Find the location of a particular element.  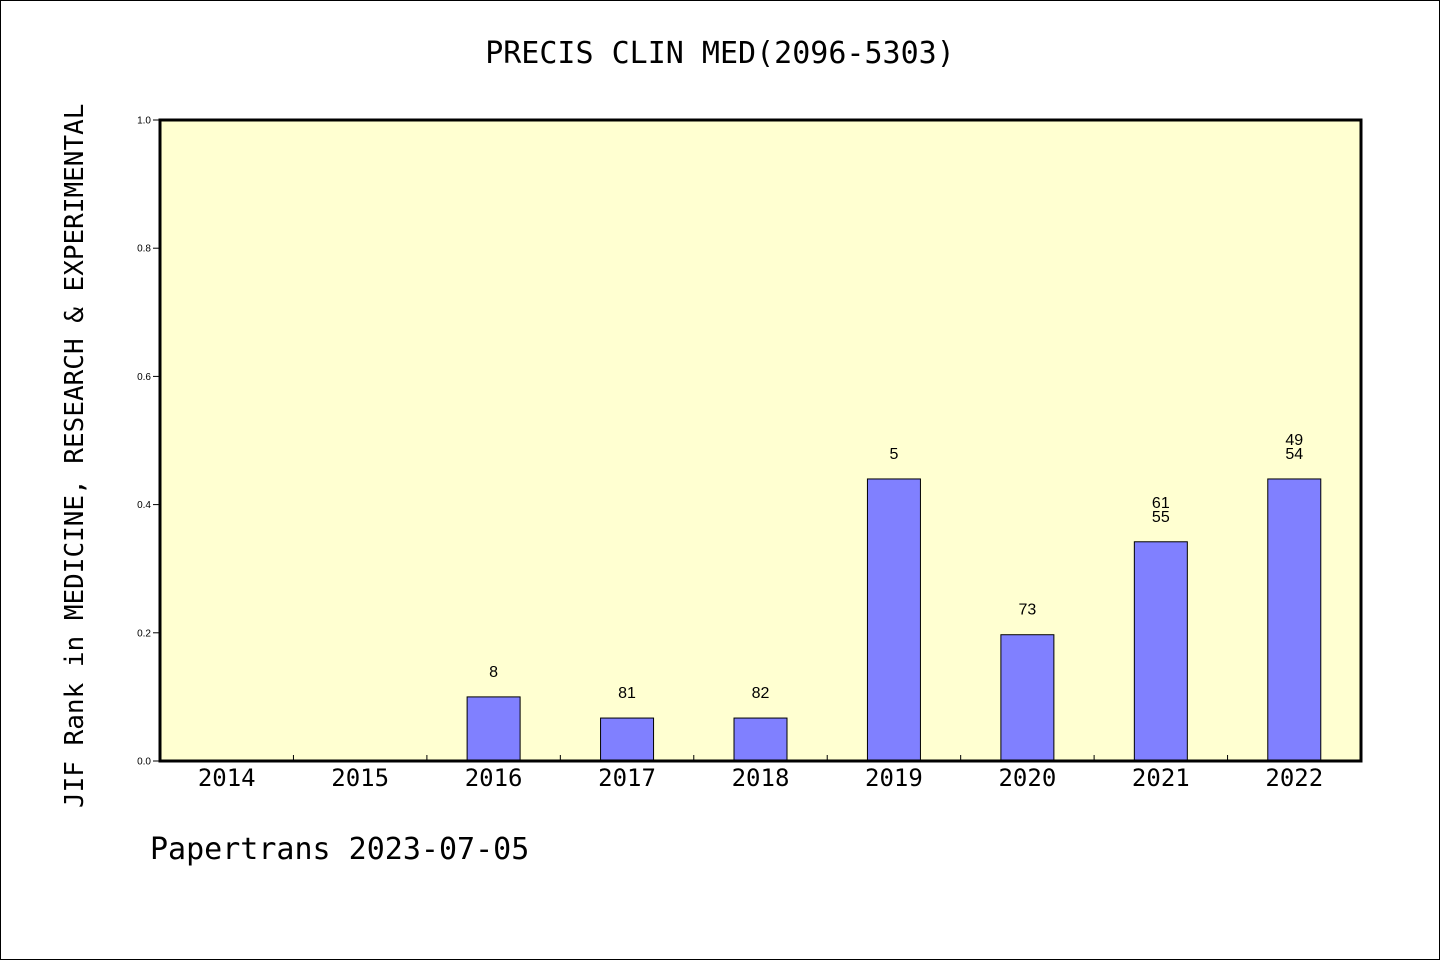

x-tick-label: 2015 is located at coordinates (360, 778).